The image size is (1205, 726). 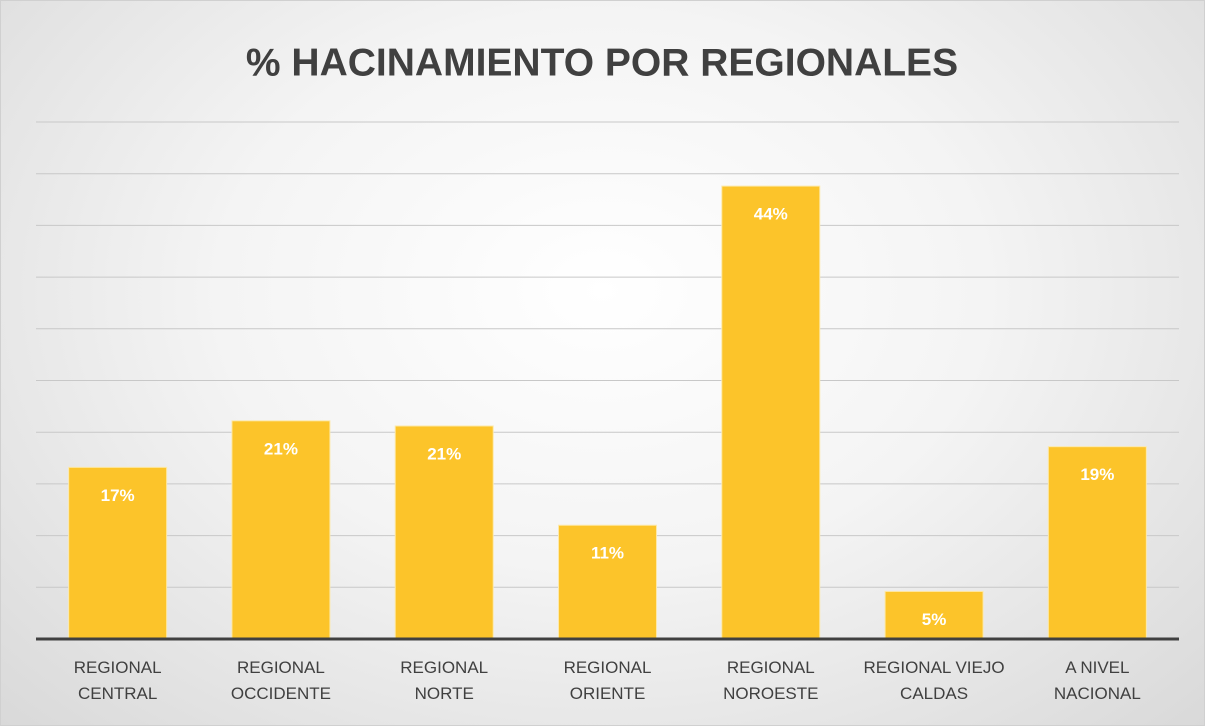 I want to click on x-tick-label: REGIONAL CENTRAL, so click(x=117, y=680).